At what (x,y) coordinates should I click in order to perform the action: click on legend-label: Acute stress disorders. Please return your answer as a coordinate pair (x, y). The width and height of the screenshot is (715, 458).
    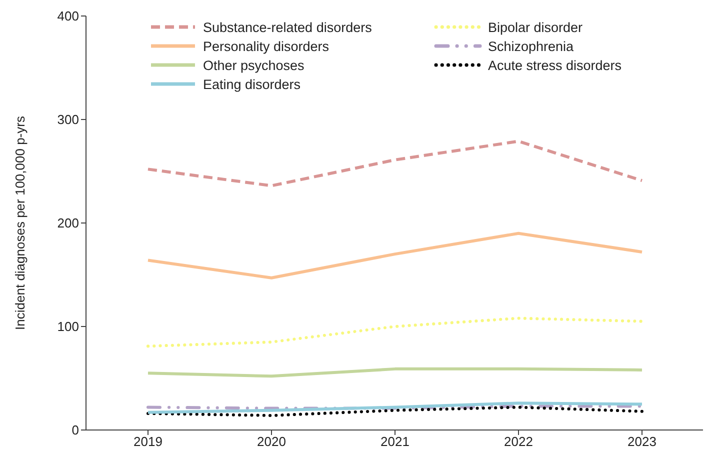
    Looking at the image, I should click on (555, 65).